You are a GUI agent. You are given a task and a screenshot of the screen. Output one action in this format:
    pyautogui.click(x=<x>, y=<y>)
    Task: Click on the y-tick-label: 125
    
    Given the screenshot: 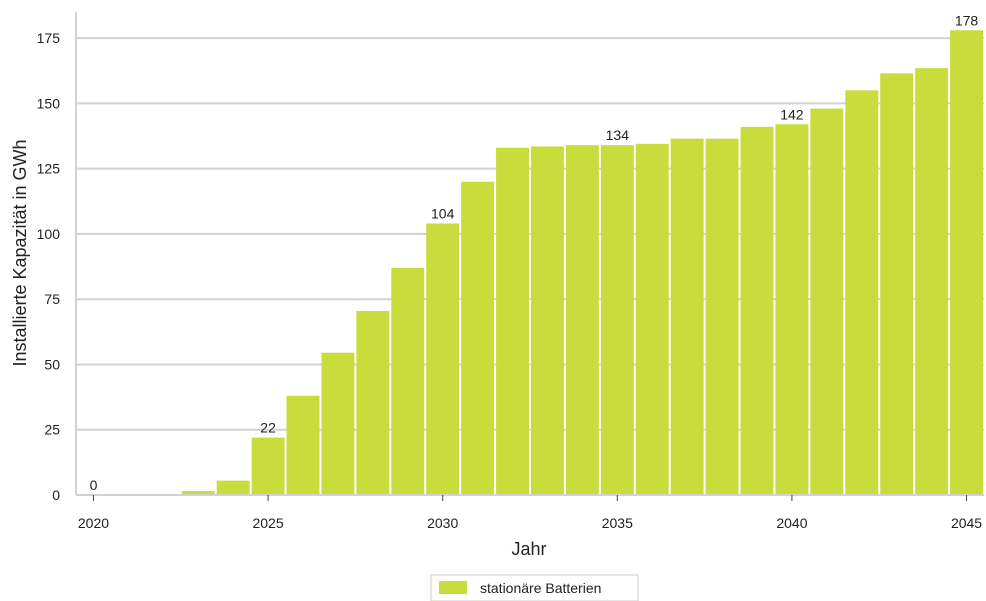 What is the action you would take?
    pyautogui.click(x=49, y=169)
    